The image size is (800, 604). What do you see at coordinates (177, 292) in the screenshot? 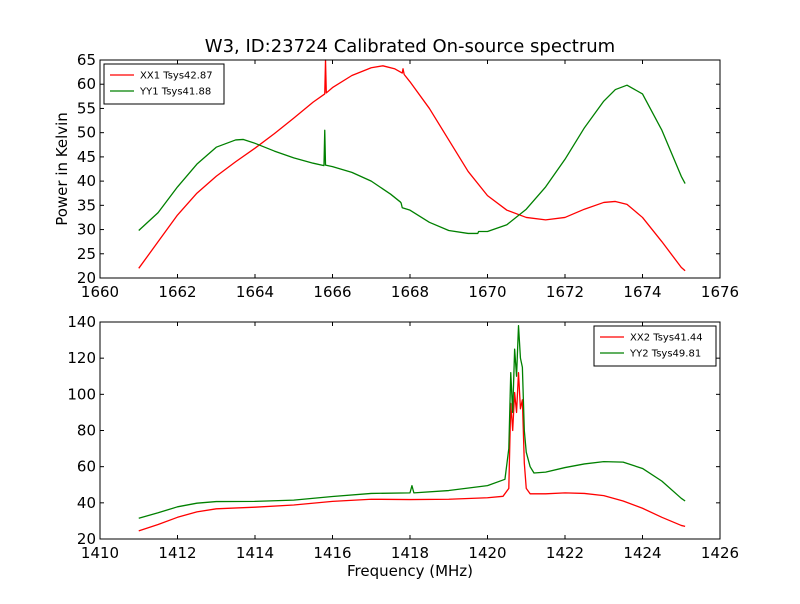
I see `x-tick-label-0-1: 1662` at bounding box center [177, 292].